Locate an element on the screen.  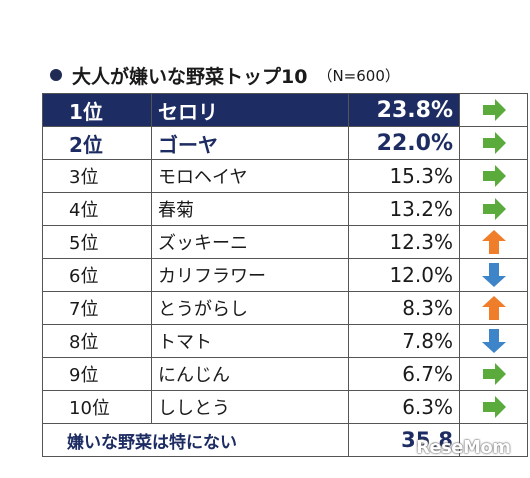
watermark-logo: ReseMom is located at coordinates (463, 447).